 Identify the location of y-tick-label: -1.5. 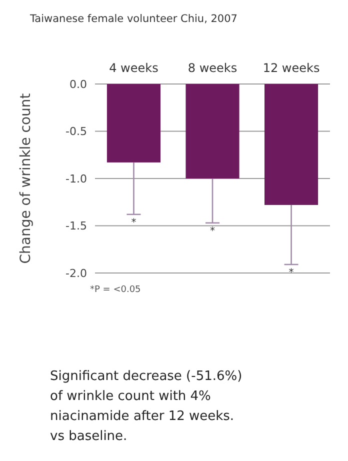
(76, 226).